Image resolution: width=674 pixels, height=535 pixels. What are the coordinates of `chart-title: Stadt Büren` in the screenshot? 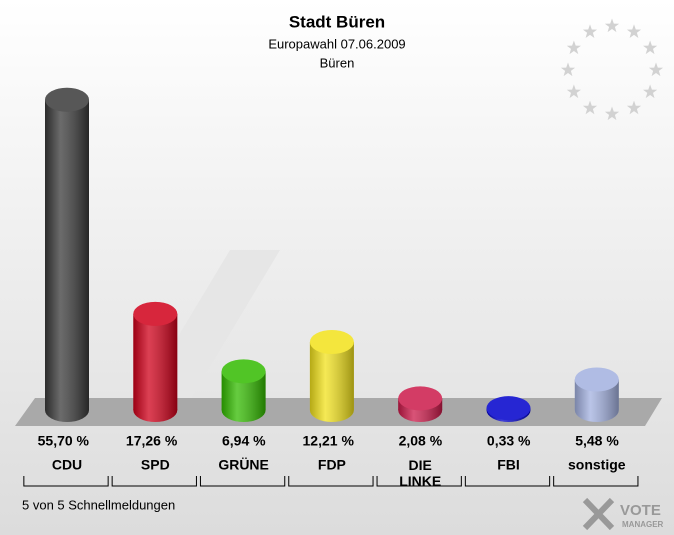 It's located at (337, 21).